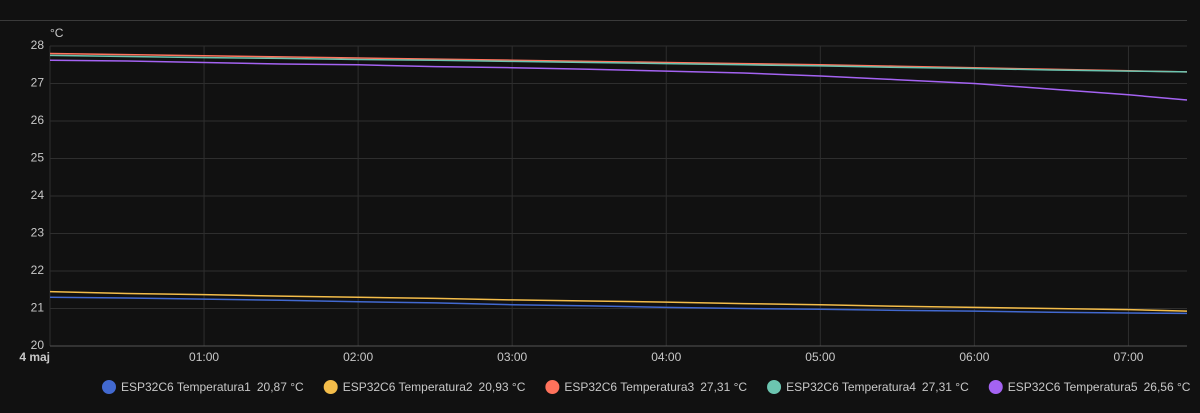 This screenshot has height=413, width=1200. I want to click on y-tick-label: 26, so click(38, 120).